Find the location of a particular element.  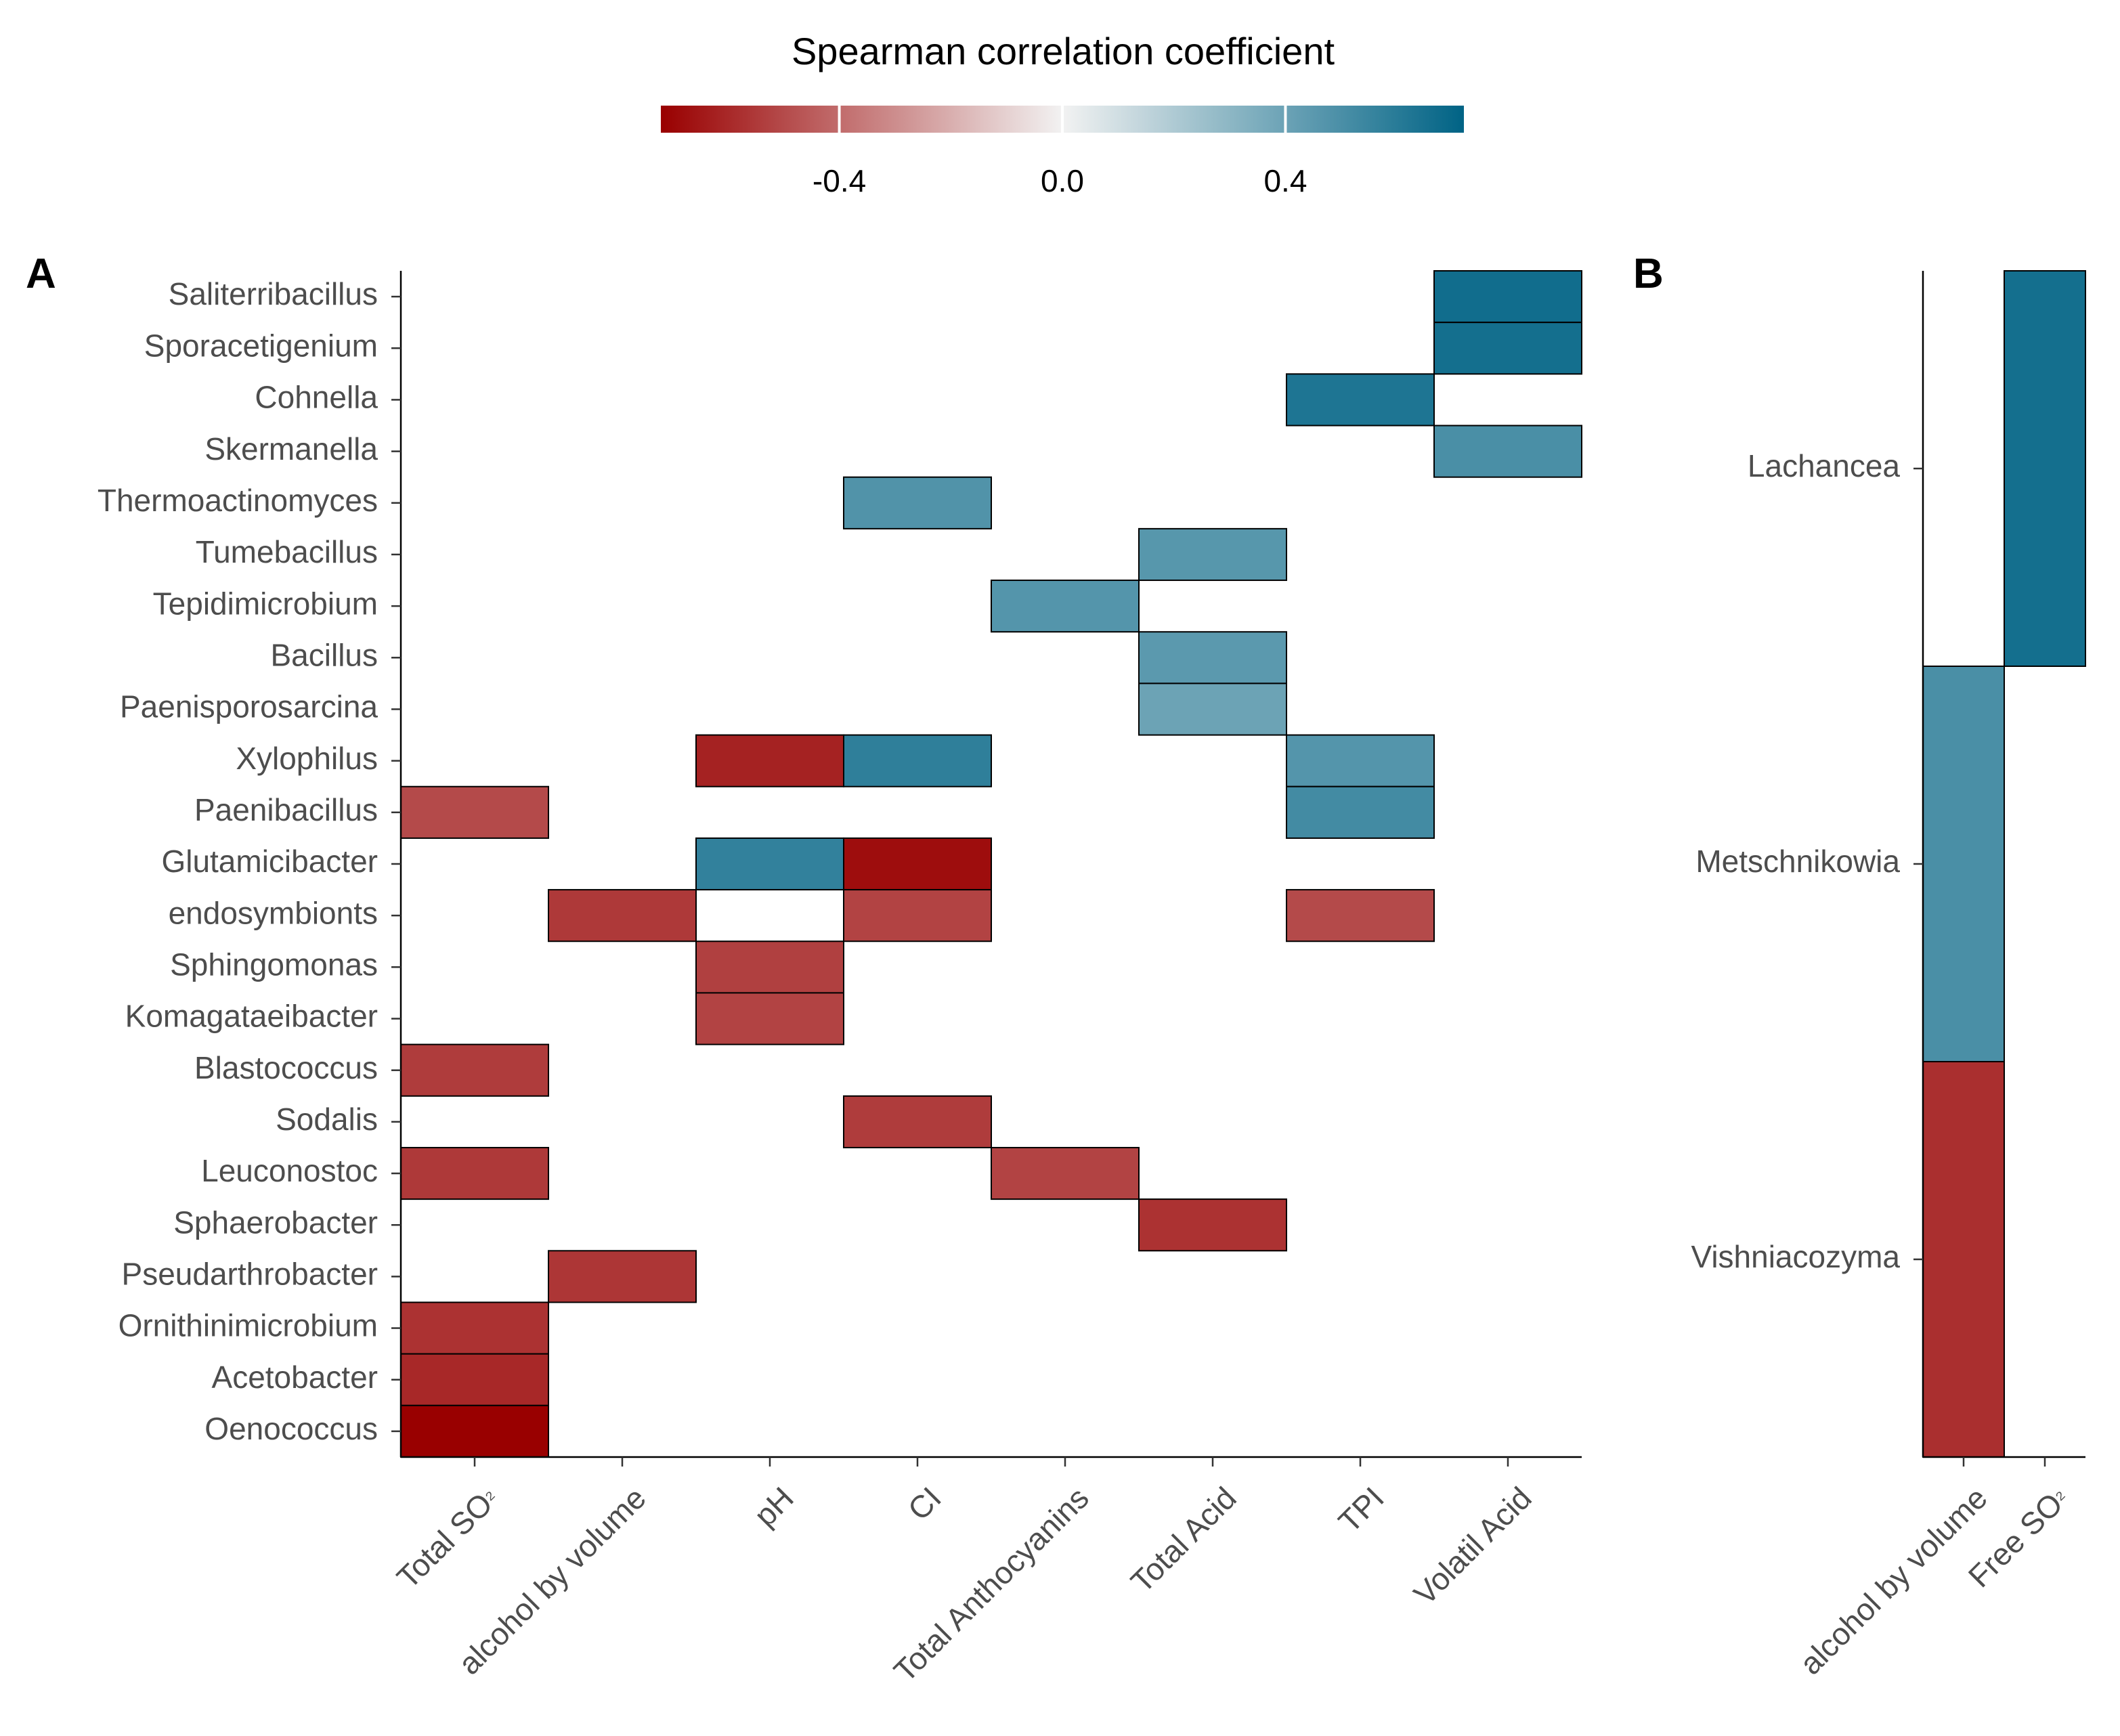

y-tick-label-oenococcus: Oenococcus is located at coordinates (291, 1428).